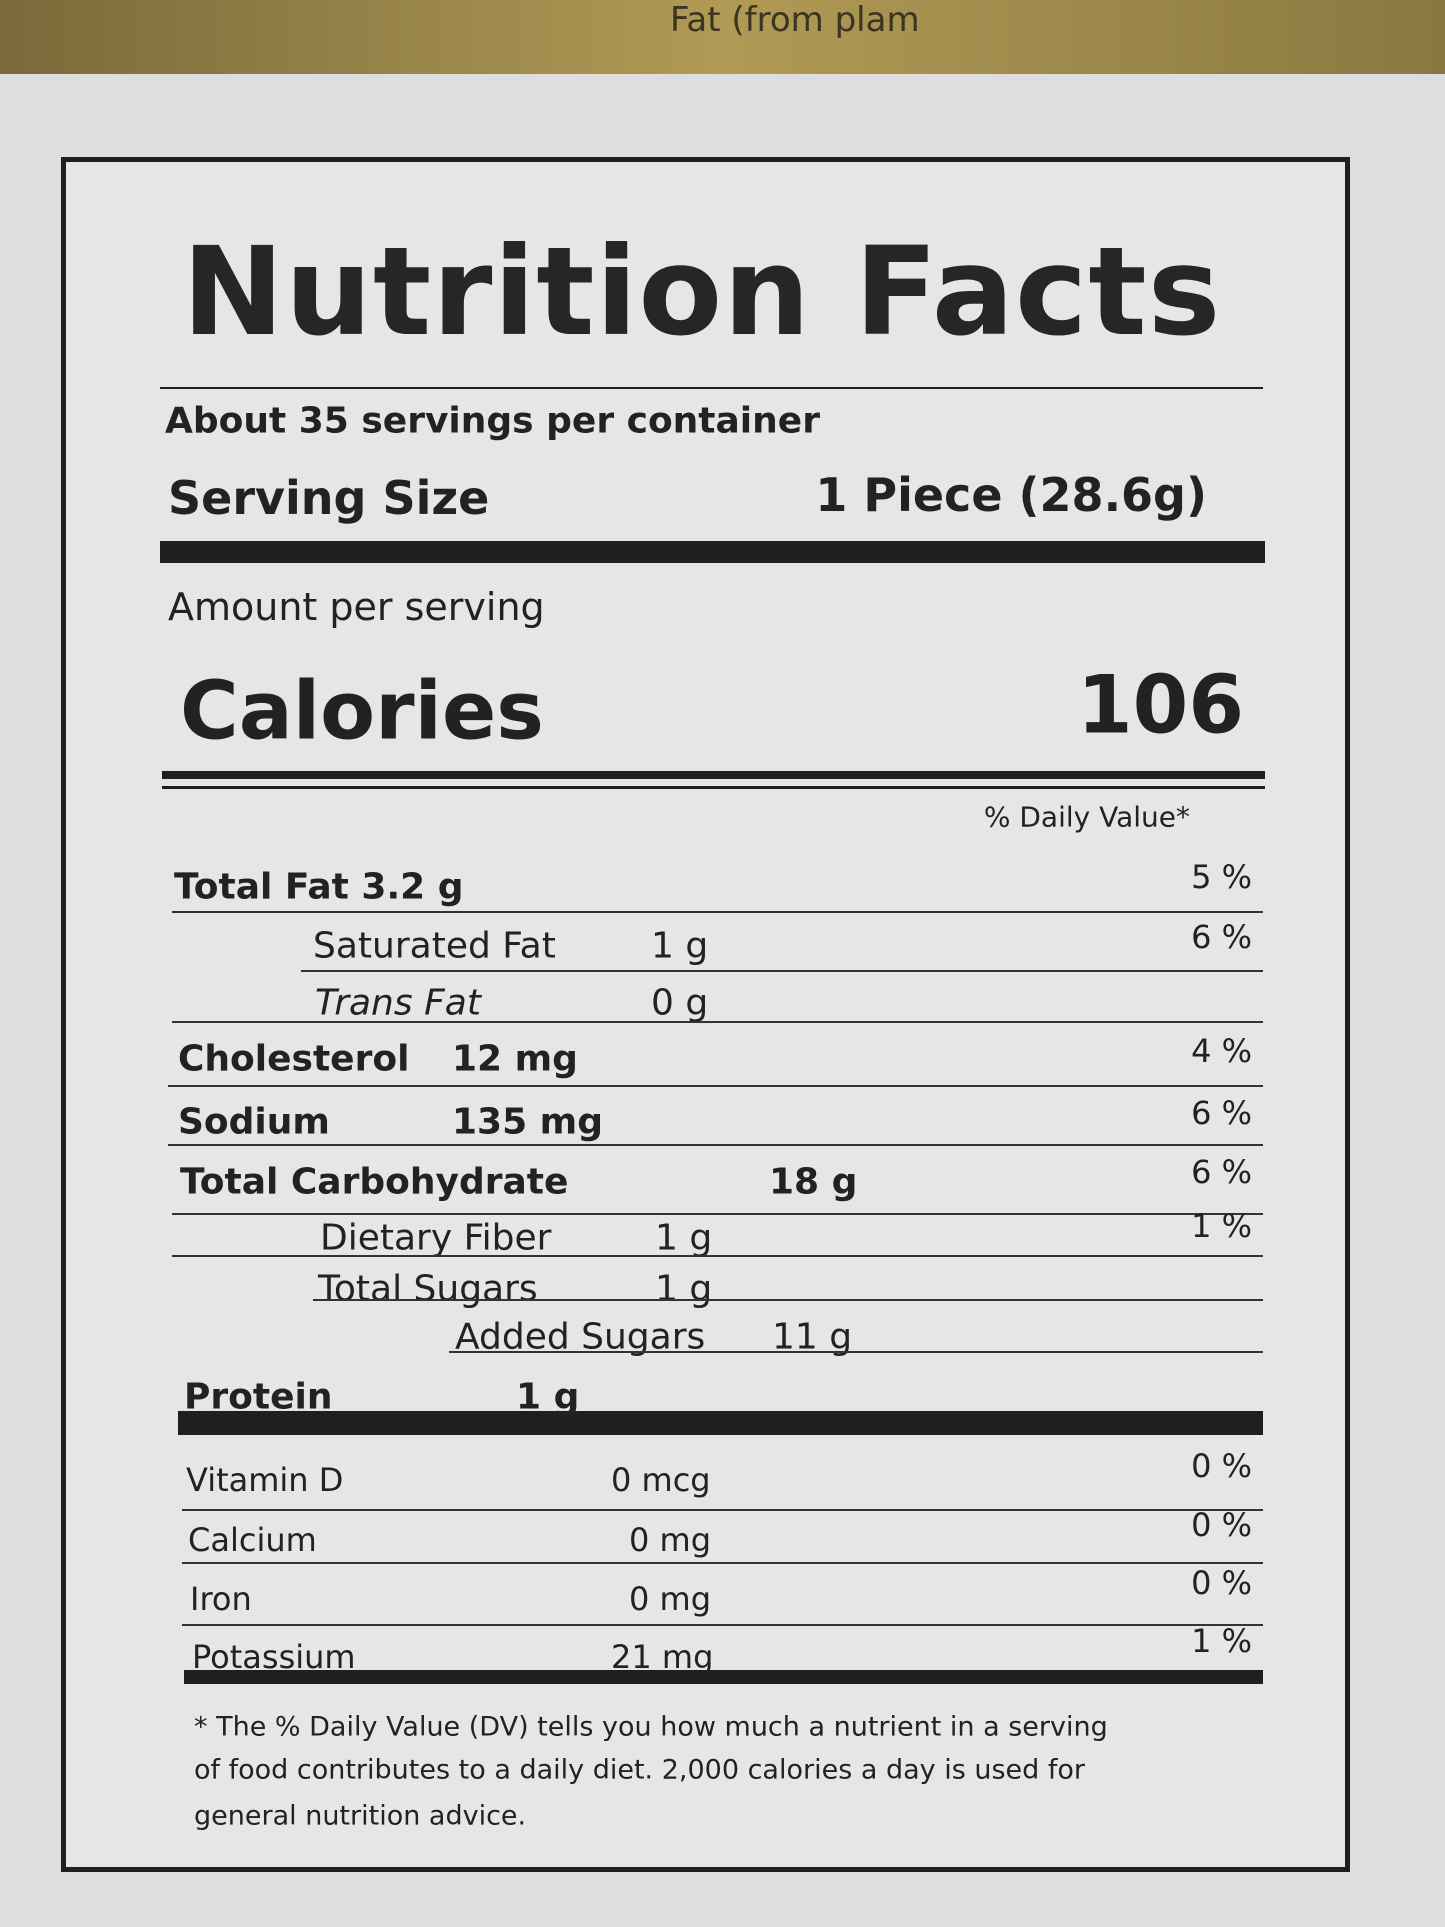  I want to click on title: Nutrition Facts, so click(702, 292).